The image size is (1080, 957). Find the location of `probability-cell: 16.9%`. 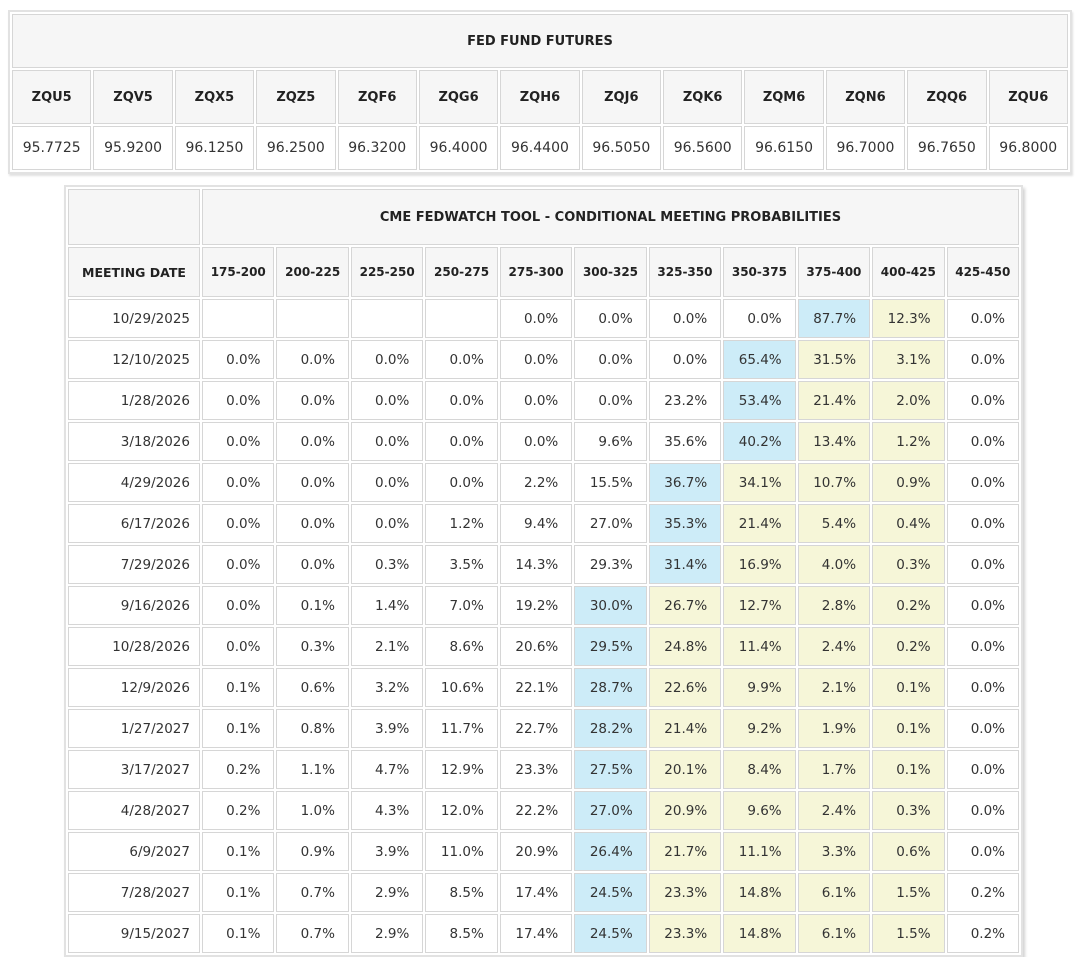

probability-cell: 16.9% is located at coordinates (759, 564).